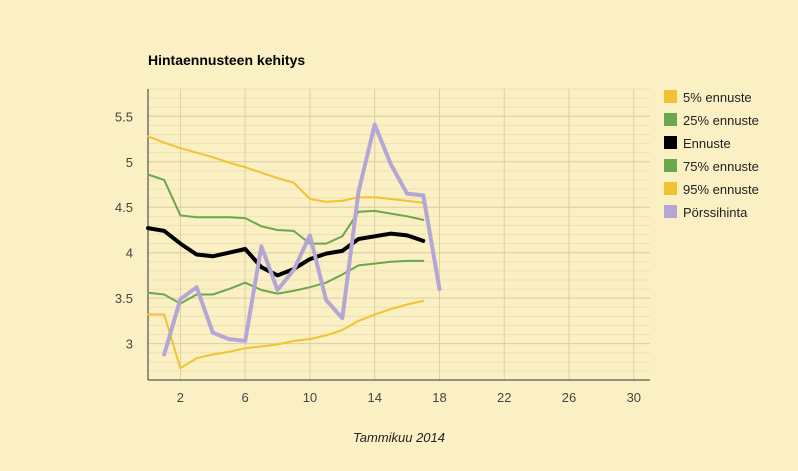 This screenshot has height=471, width=798. I want to click on legend-label: 75% ennuste, so click(721, 166).